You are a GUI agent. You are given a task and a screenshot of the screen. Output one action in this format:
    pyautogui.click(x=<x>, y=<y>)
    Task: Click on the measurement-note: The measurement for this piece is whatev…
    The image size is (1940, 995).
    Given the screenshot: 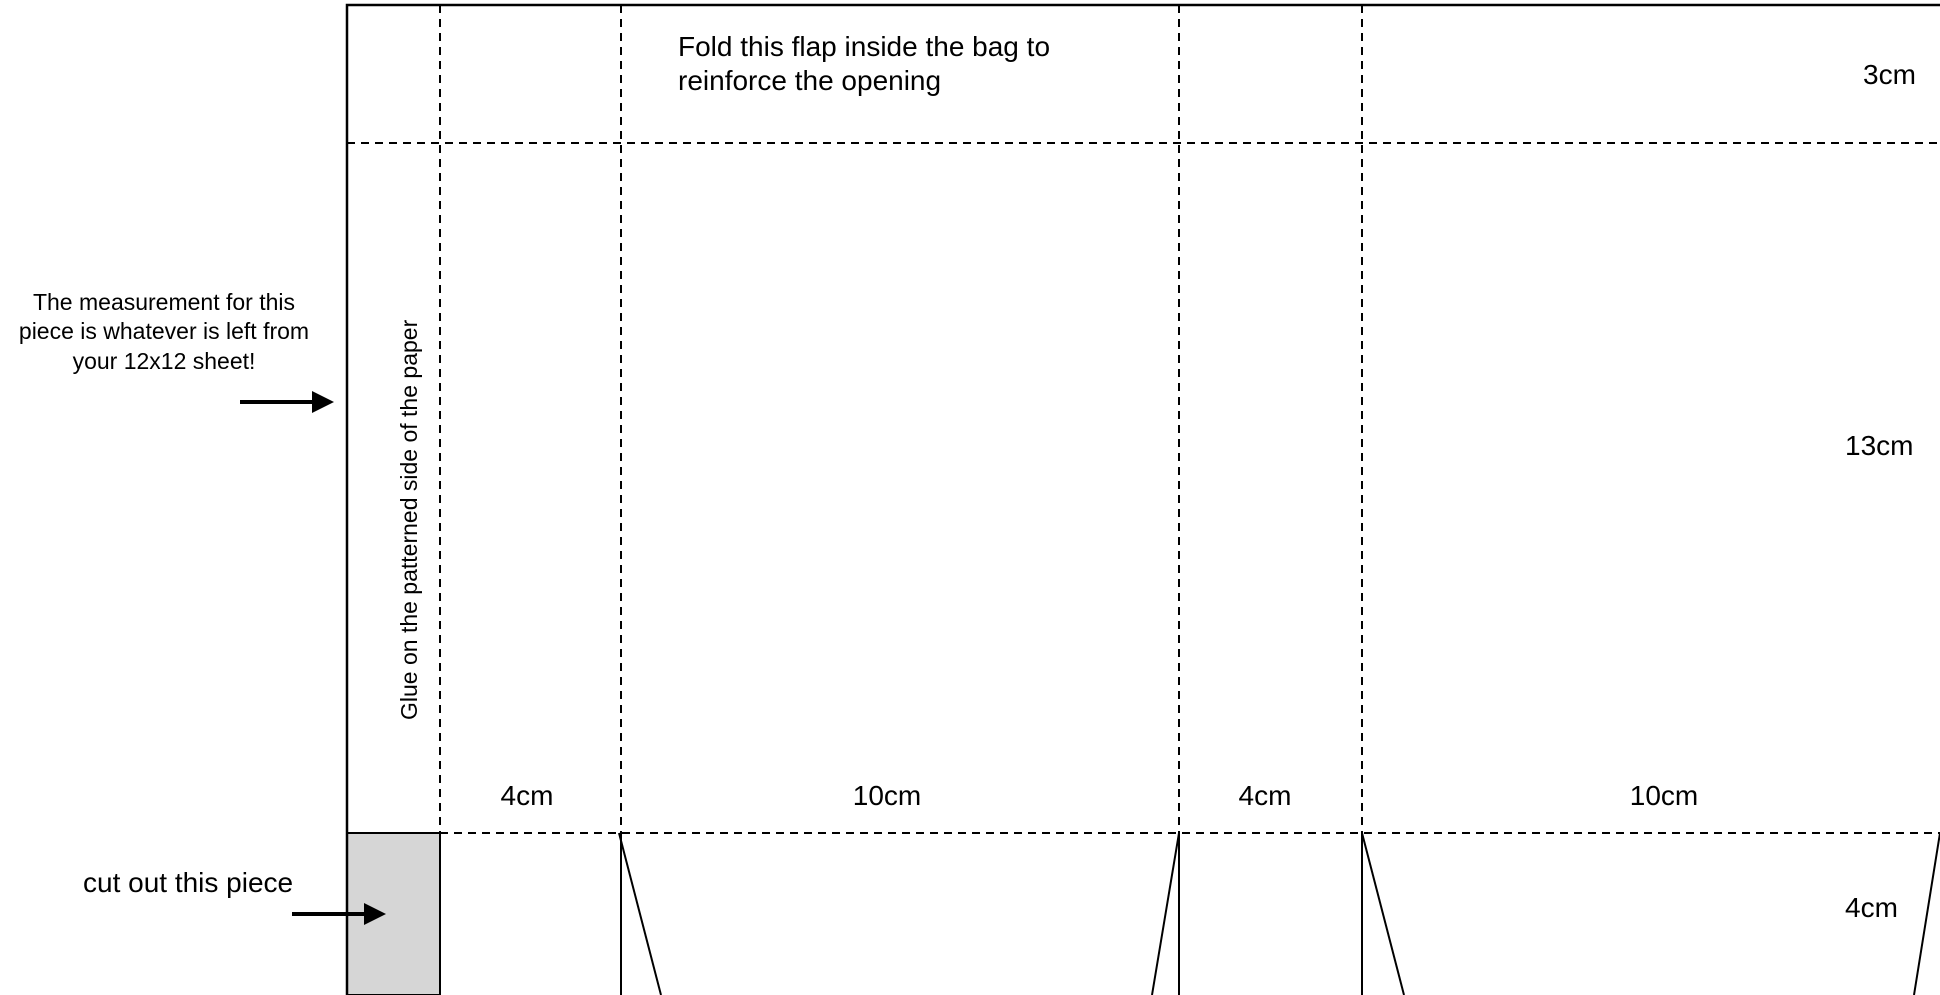 What is the action you would take?
    pyautogui.click(x=164, y=331)
    